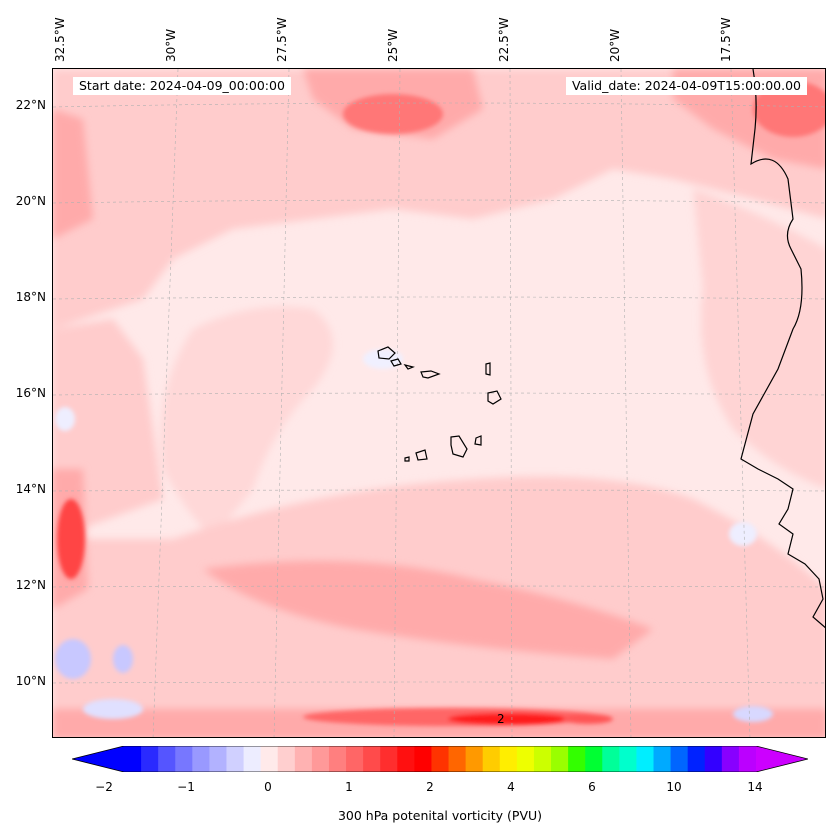 The image size is (837, 836). What do you see at coordinates (508, 719) in the screenshot?
I see `pv-max-south-core` at bounding box center [508, 719].